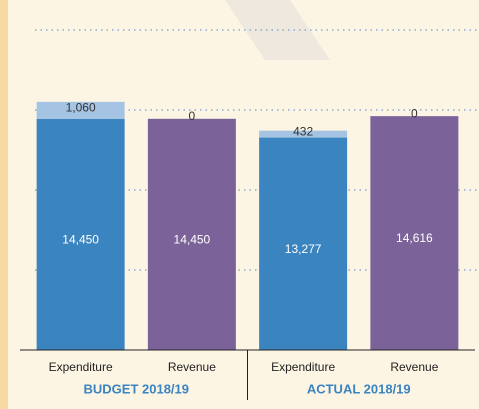 This screenshot has width=479, height=409. What do you see at coordinates (303, 131) in the screenshot?
I see `value-label: 432` at bounding box center [303, 131].